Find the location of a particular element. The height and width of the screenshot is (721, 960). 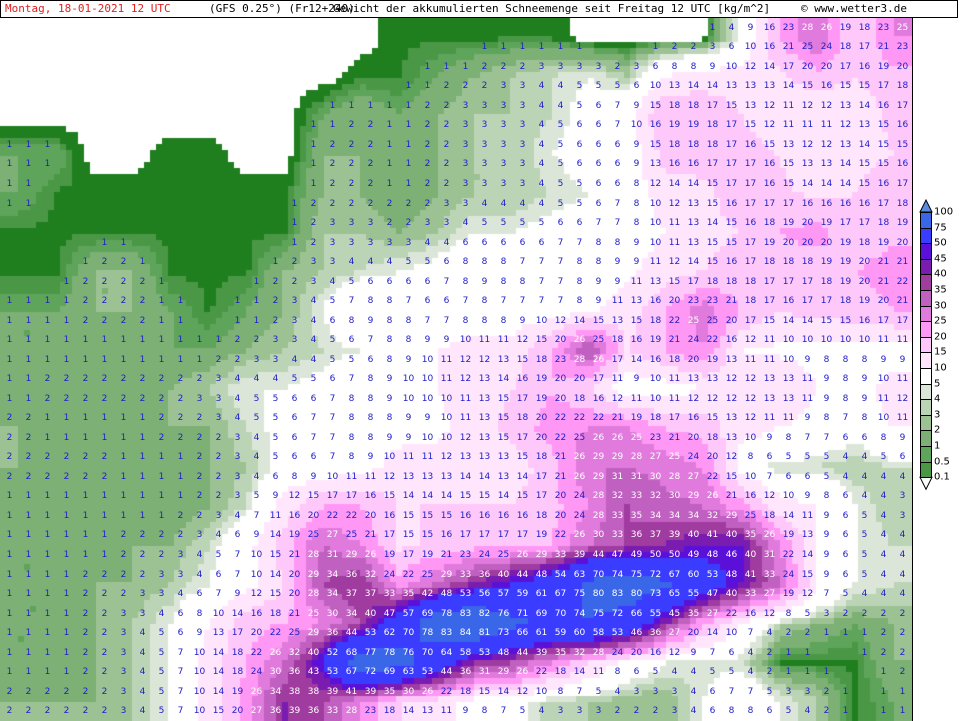

grid-value: 63 is located at coordinates (408, 672).